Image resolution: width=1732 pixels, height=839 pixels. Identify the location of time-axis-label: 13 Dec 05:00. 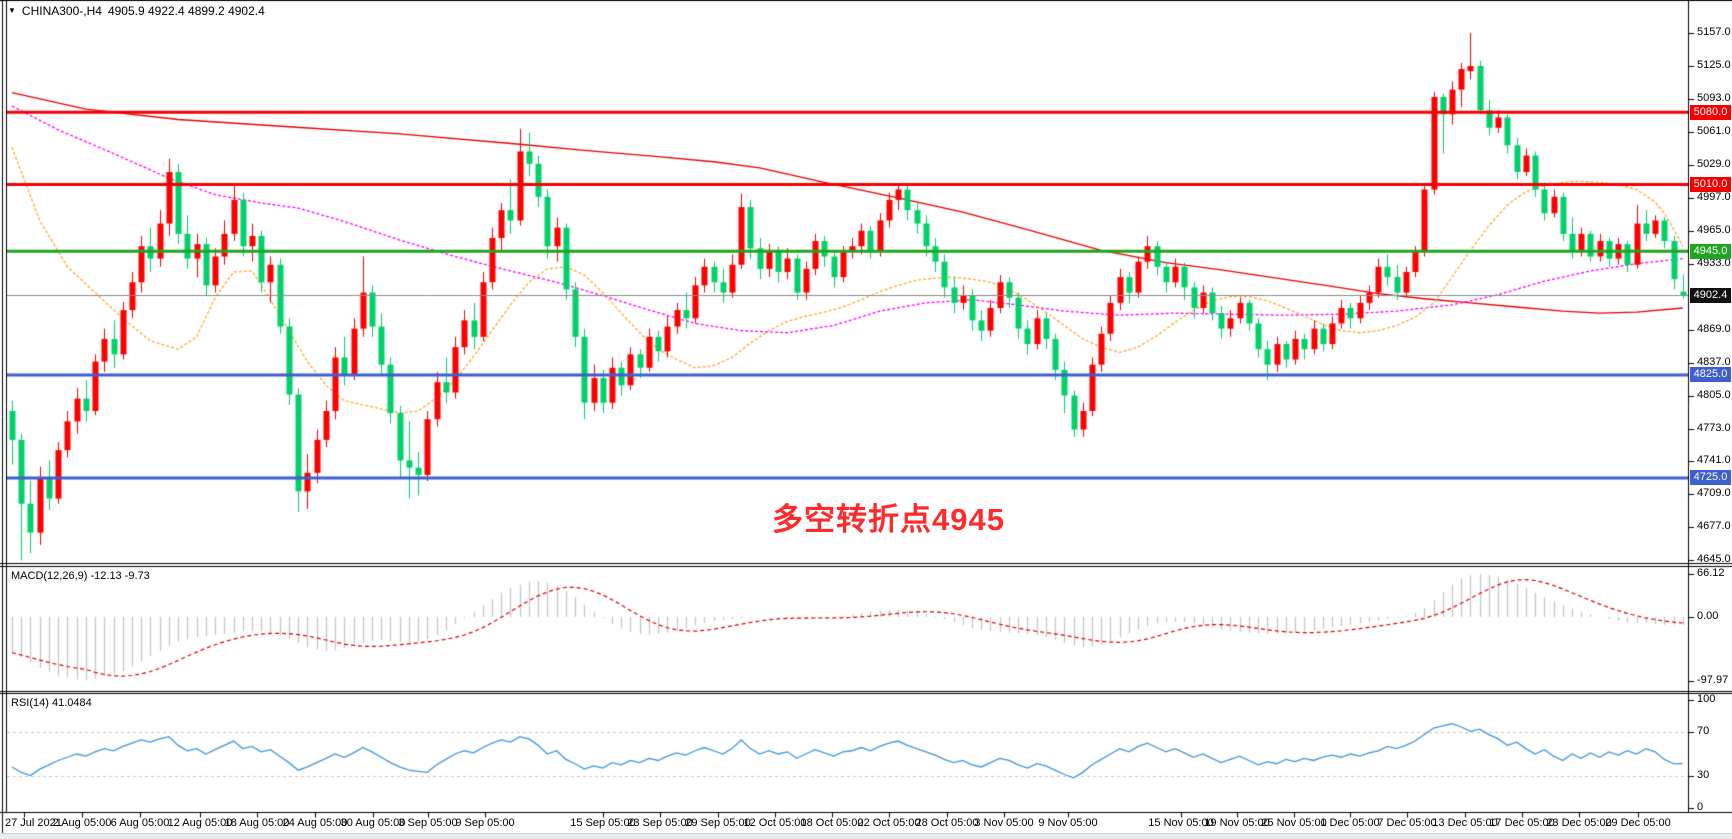
(1465, 823).